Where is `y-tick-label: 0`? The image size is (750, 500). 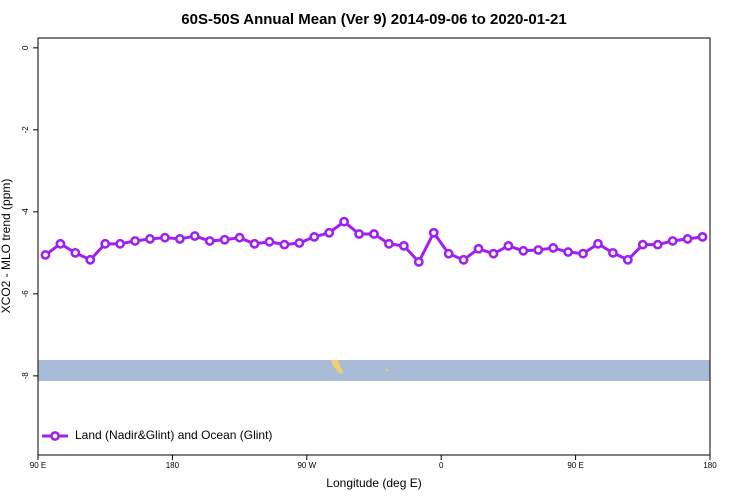
y-tick-label: 0 is located at coordinates (25, 47).